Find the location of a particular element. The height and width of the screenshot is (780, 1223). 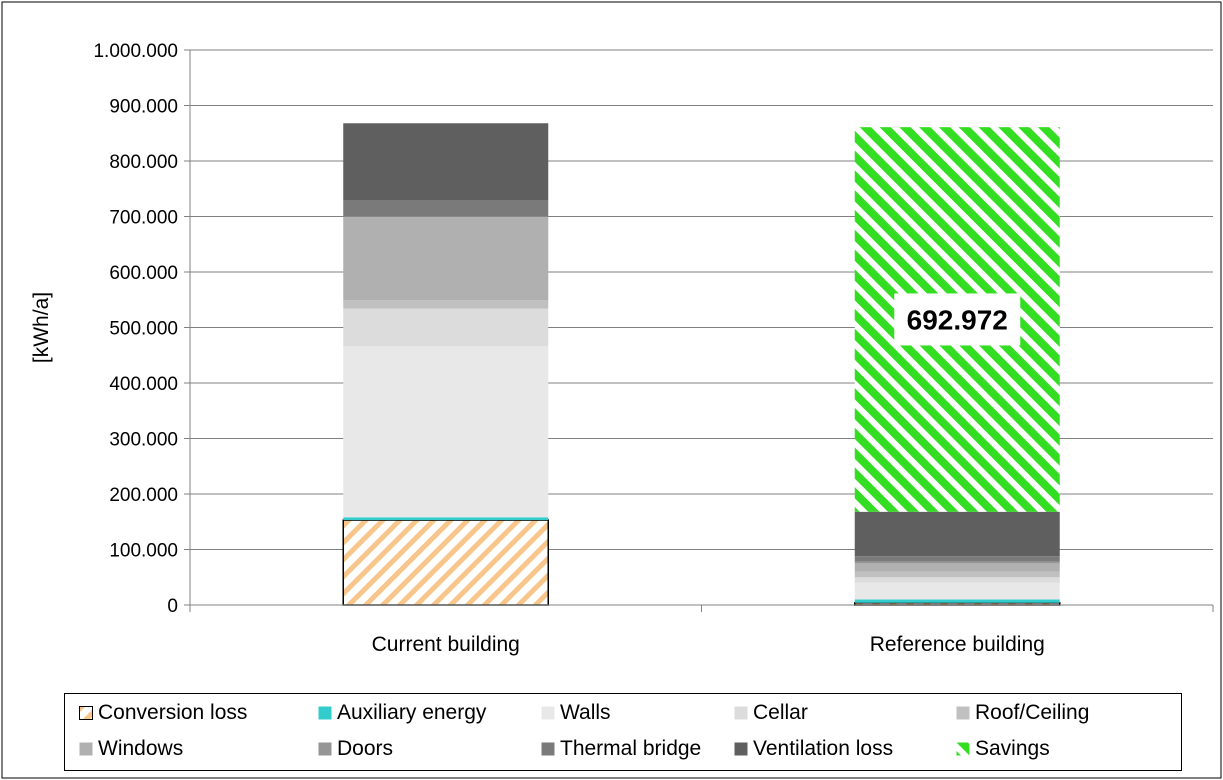

legend-item-cellar: Cellar is located at coordinates (771, 713).